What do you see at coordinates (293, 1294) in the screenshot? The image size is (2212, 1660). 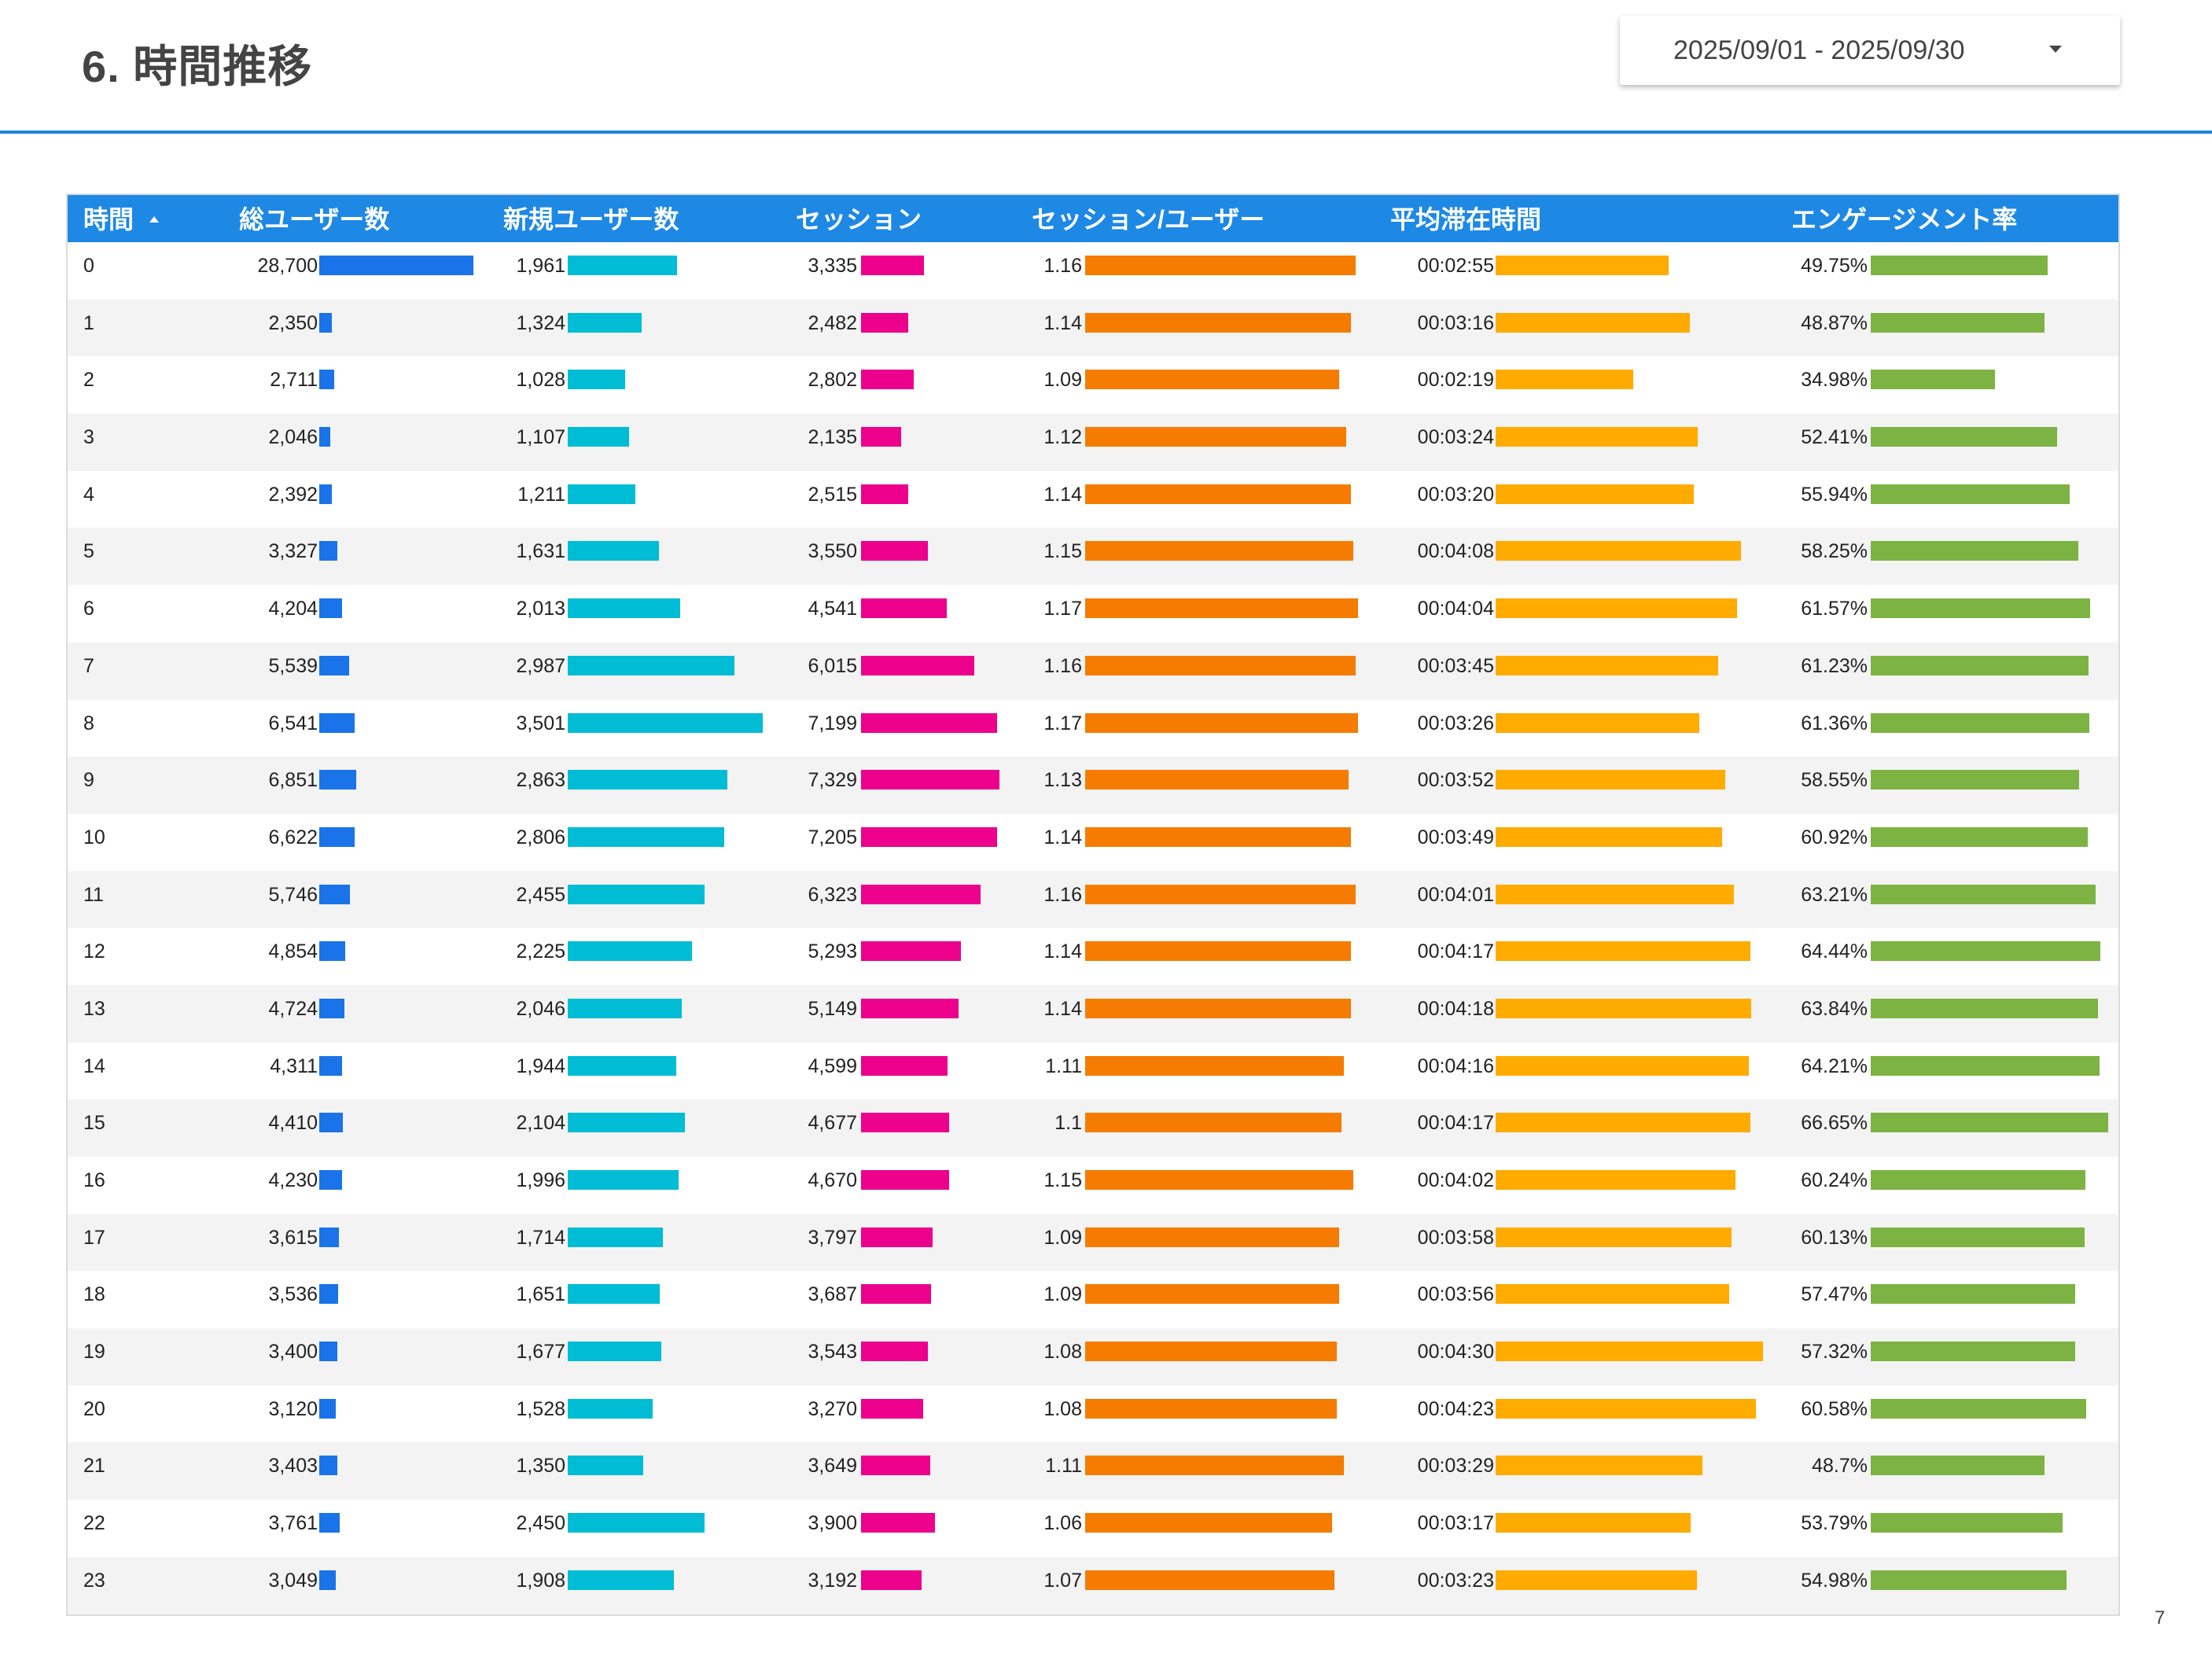 I see `total-users-value: 3,536` at bounding box center [293, 1294].